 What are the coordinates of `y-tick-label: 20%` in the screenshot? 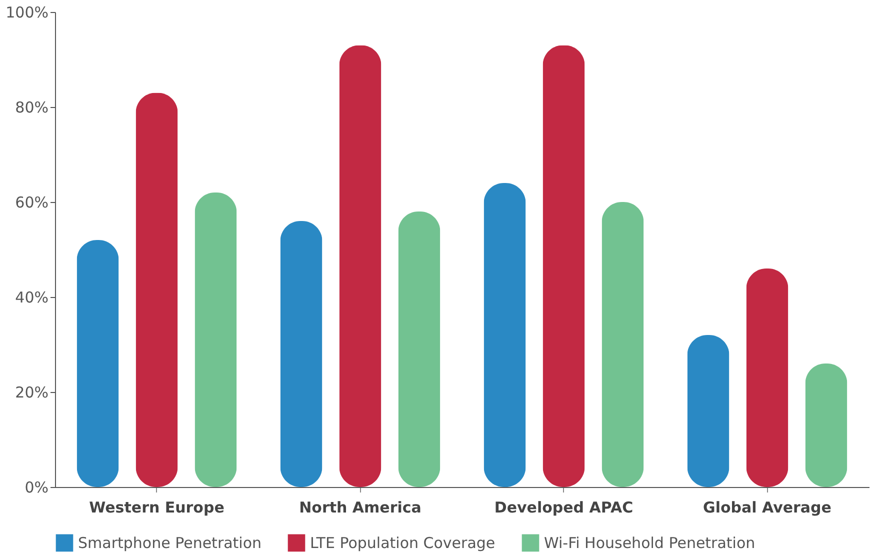 It's located at (31, 393).